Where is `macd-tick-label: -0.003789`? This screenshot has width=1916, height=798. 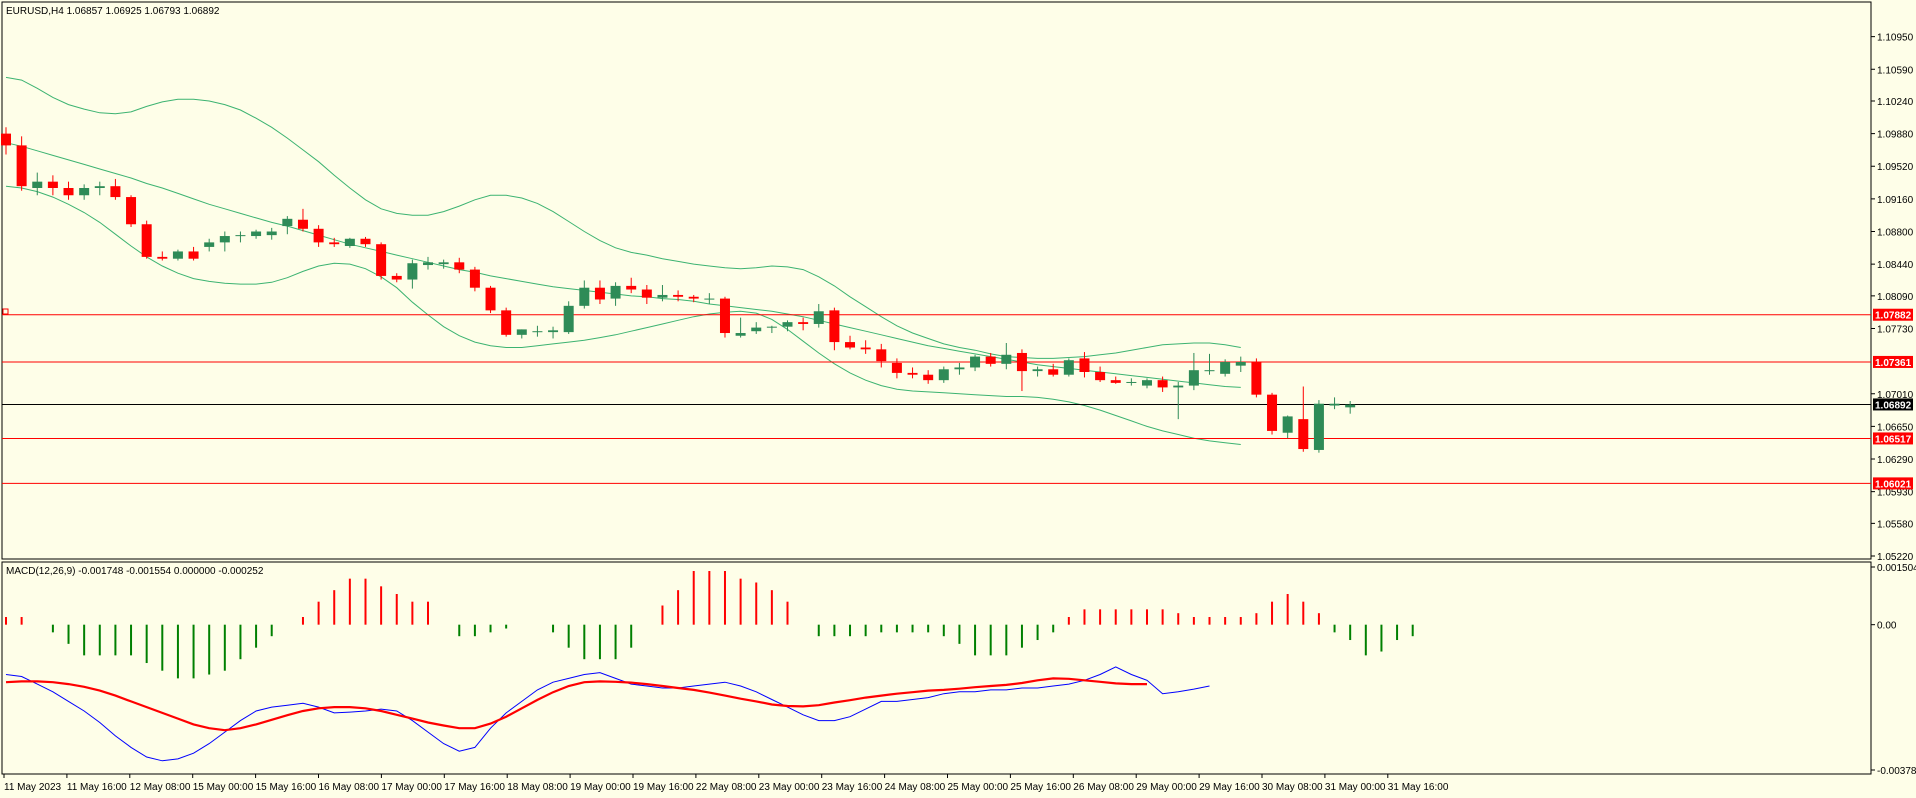
macd-tick-label: -0.003789 is located at coordinates (1896, 771).